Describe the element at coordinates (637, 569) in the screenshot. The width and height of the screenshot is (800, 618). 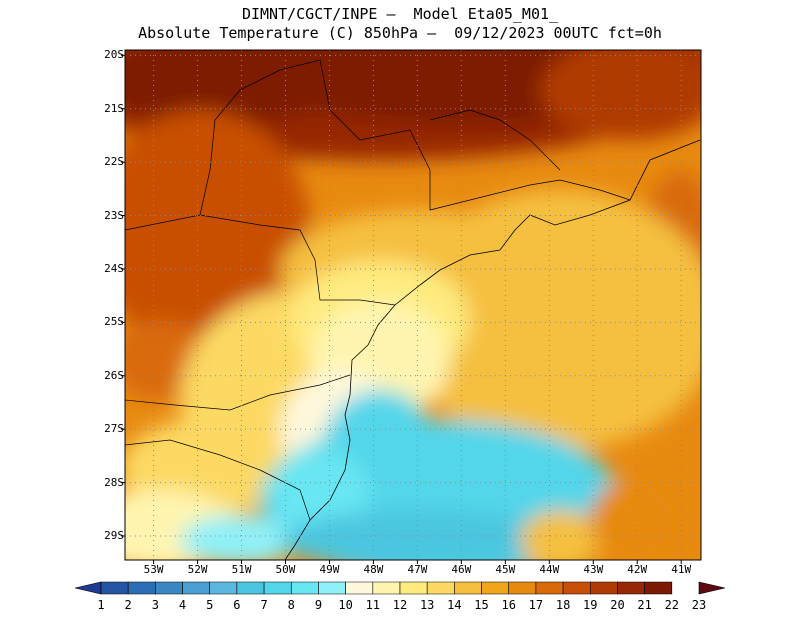
I see `longitude-label: 42W` at that location.